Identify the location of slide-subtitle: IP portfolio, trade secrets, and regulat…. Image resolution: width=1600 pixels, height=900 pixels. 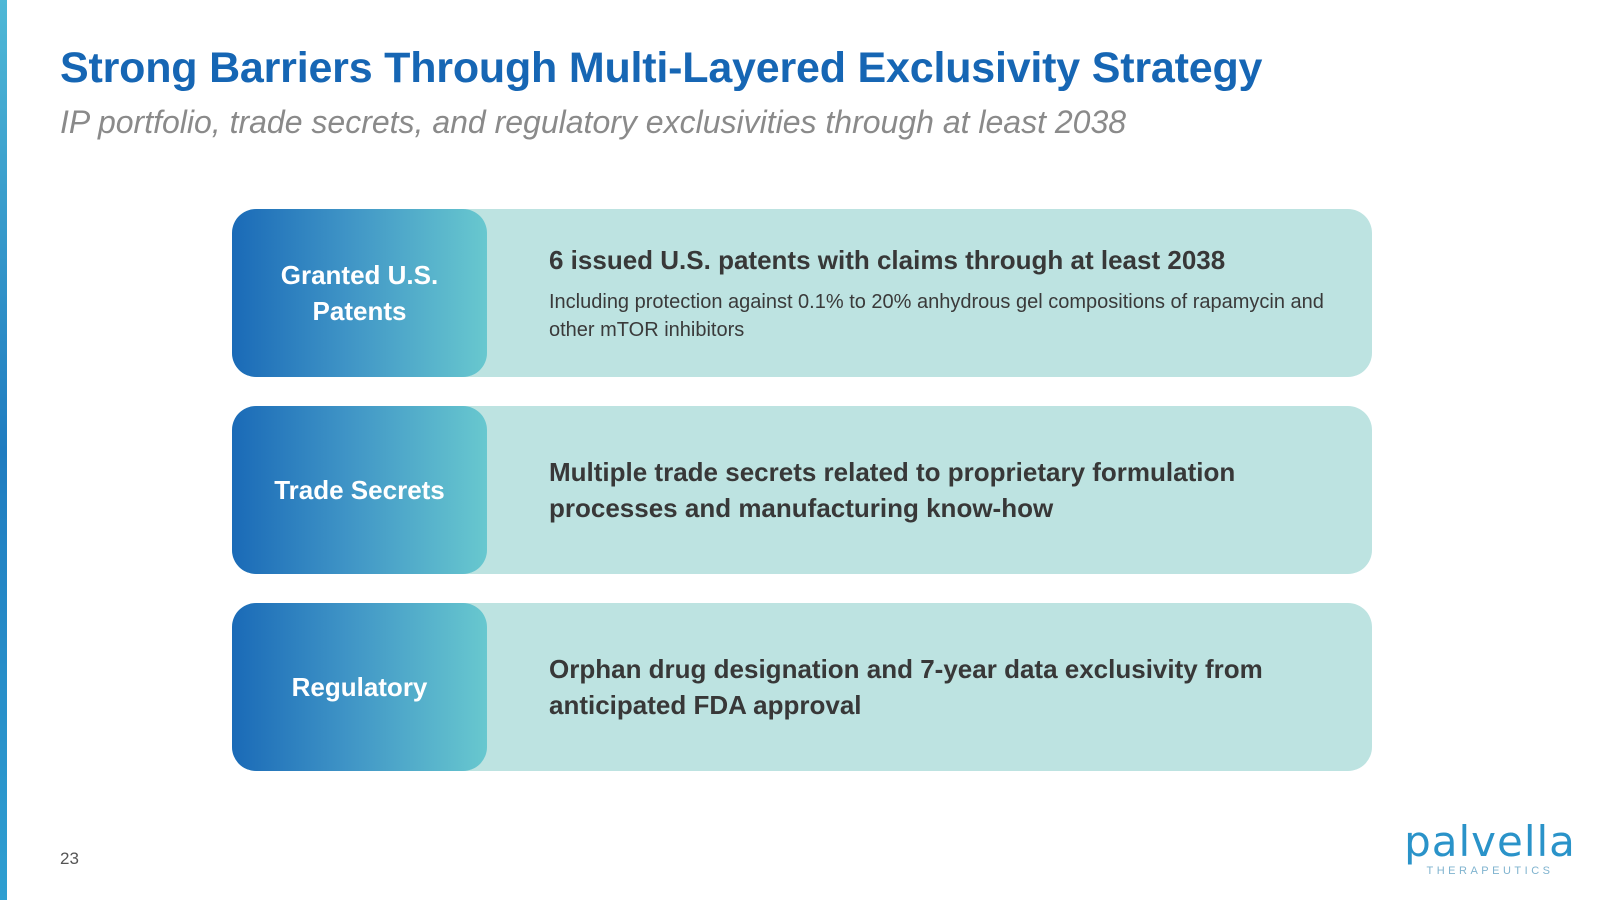
(593, 122).